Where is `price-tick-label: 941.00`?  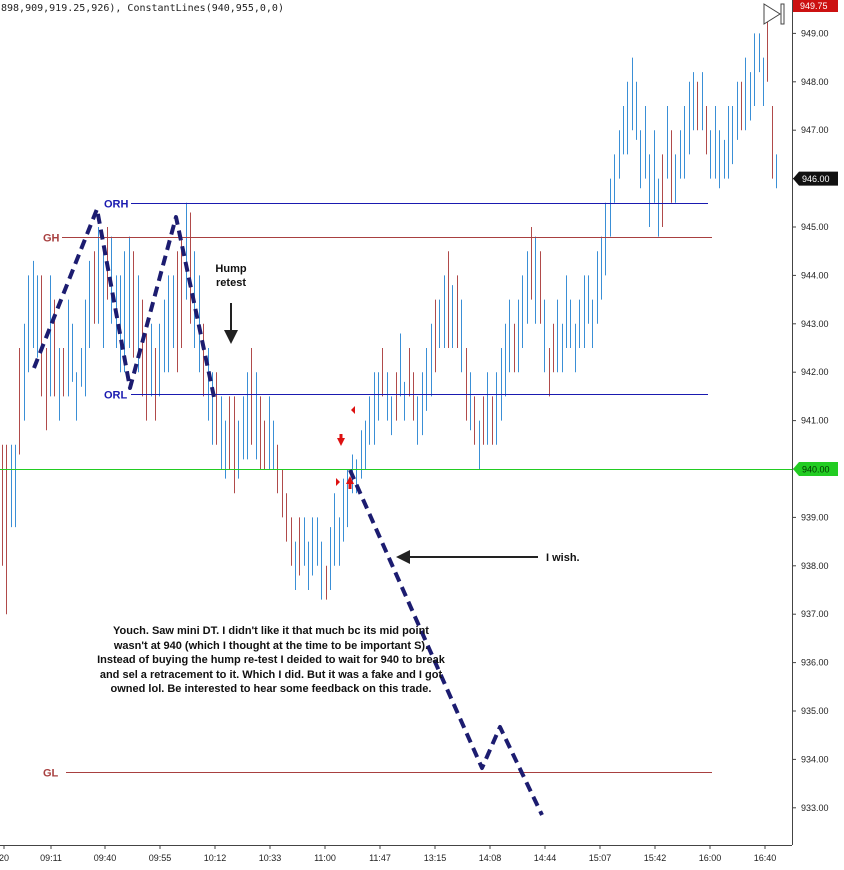
price-tick-label: 941.00 is located at coordinates (815, 421).